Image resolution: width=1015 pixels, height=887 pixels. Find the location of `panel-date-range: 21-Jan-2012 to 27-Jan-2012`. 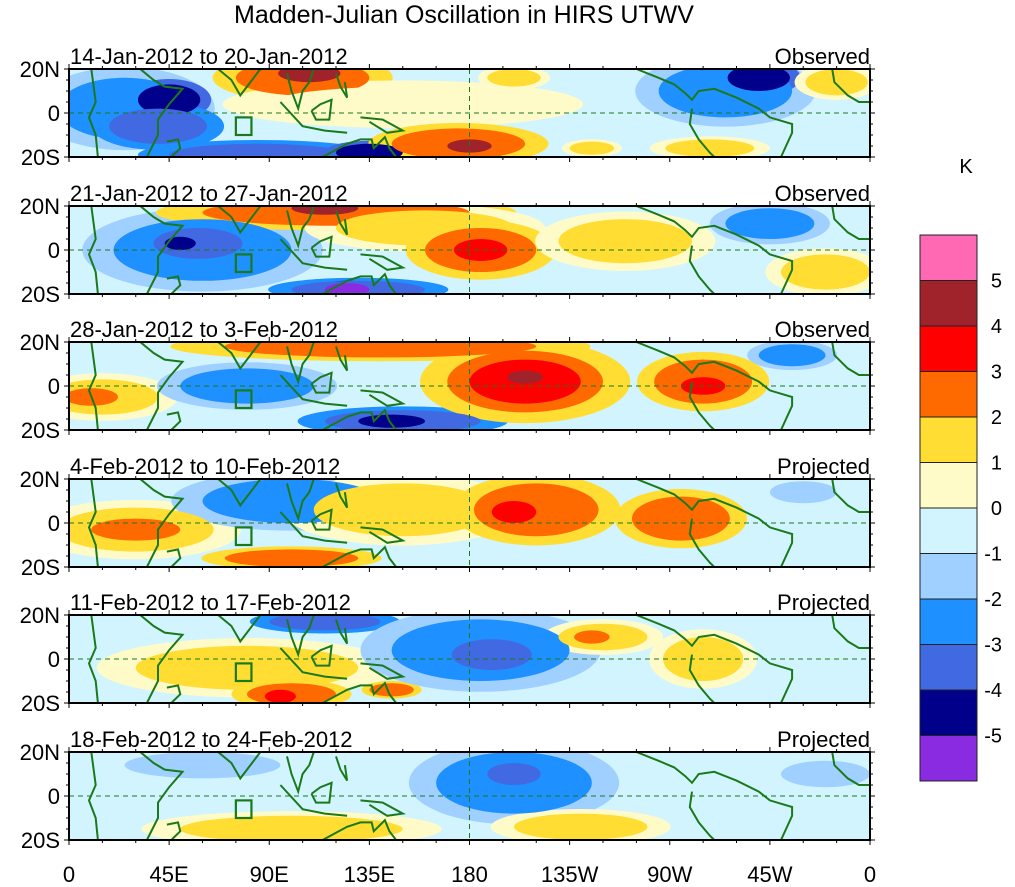

panel-date-range: 21-Jan-2012 to 27-Jan-2012 is located at coordinates (209, 193).